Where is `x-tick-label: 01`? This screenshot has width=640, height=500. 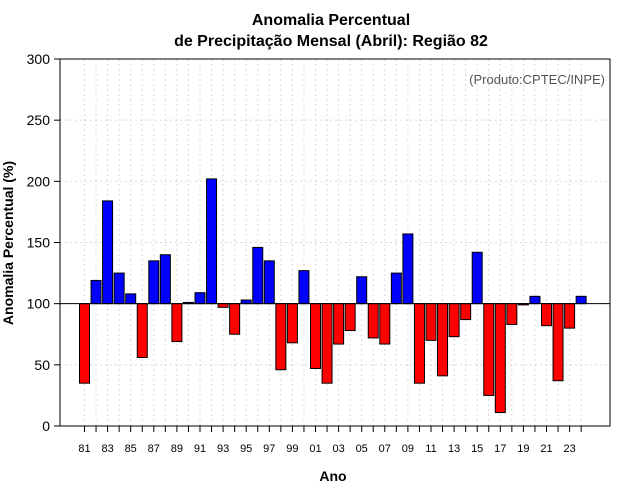 x-tick-label: 01 is located at coordinates (315, 449).